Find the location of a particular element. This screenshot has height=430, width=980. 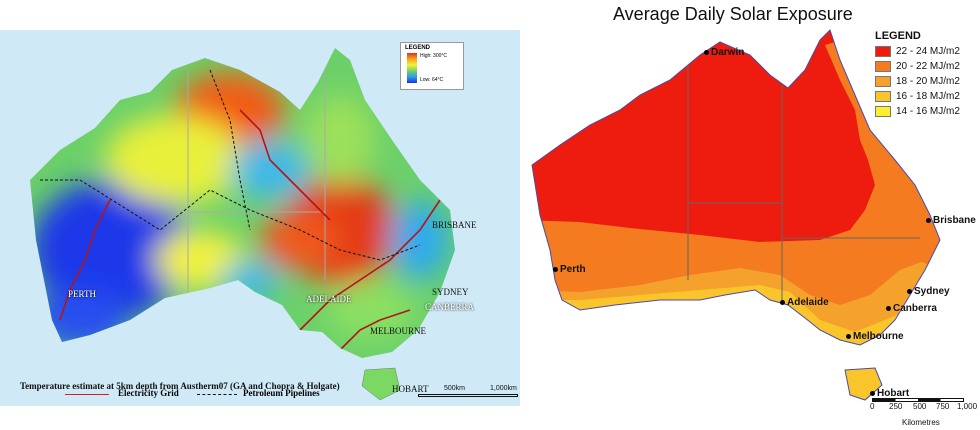

solar-legend-label: 18 - 20 MJ/m2 is located at coordinates (928, 81).